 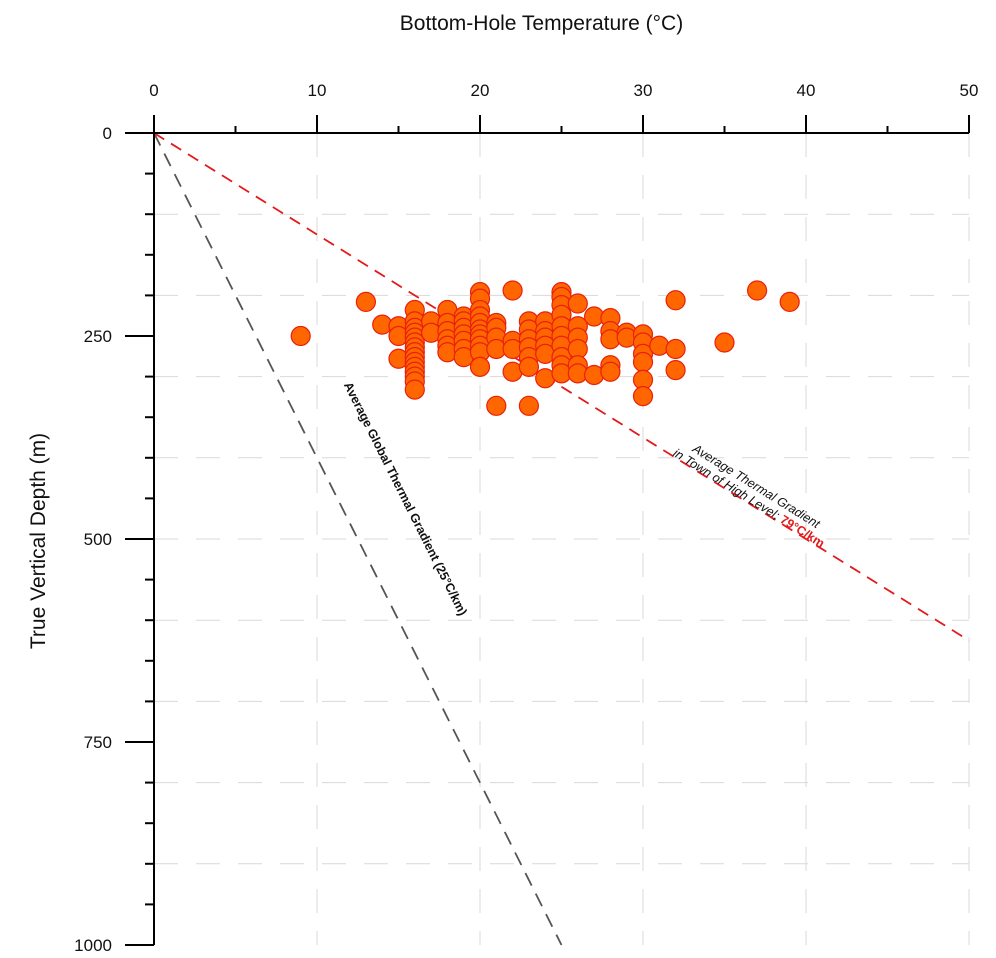 I want to click on y-axis-title: True Vertical Depth (m), so click(x=38, y=541).